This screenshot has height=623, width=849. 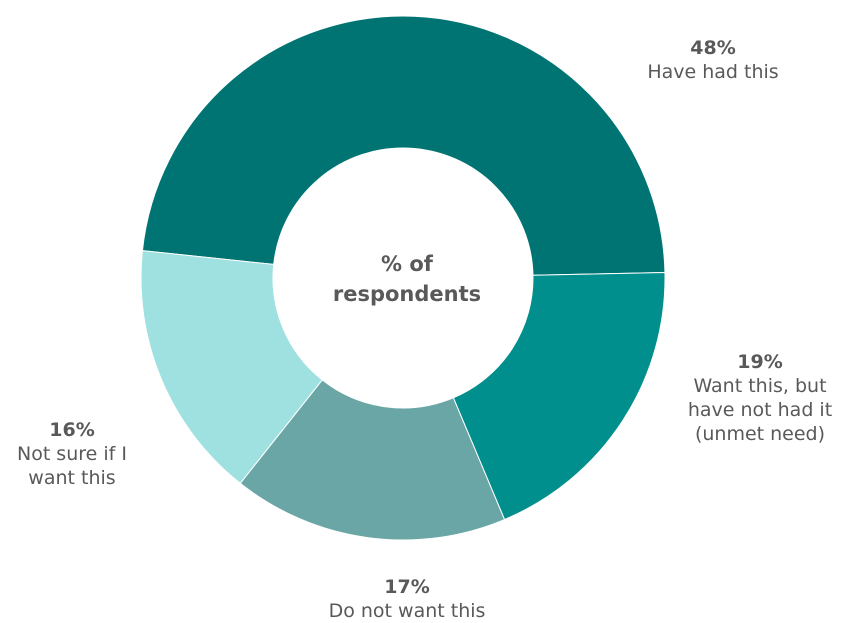 What do you see at coordinates (713, 60) in the screenshot?
I see `slice-label-have-had-this: 48% Have had this` at bounding box center [713, 60].